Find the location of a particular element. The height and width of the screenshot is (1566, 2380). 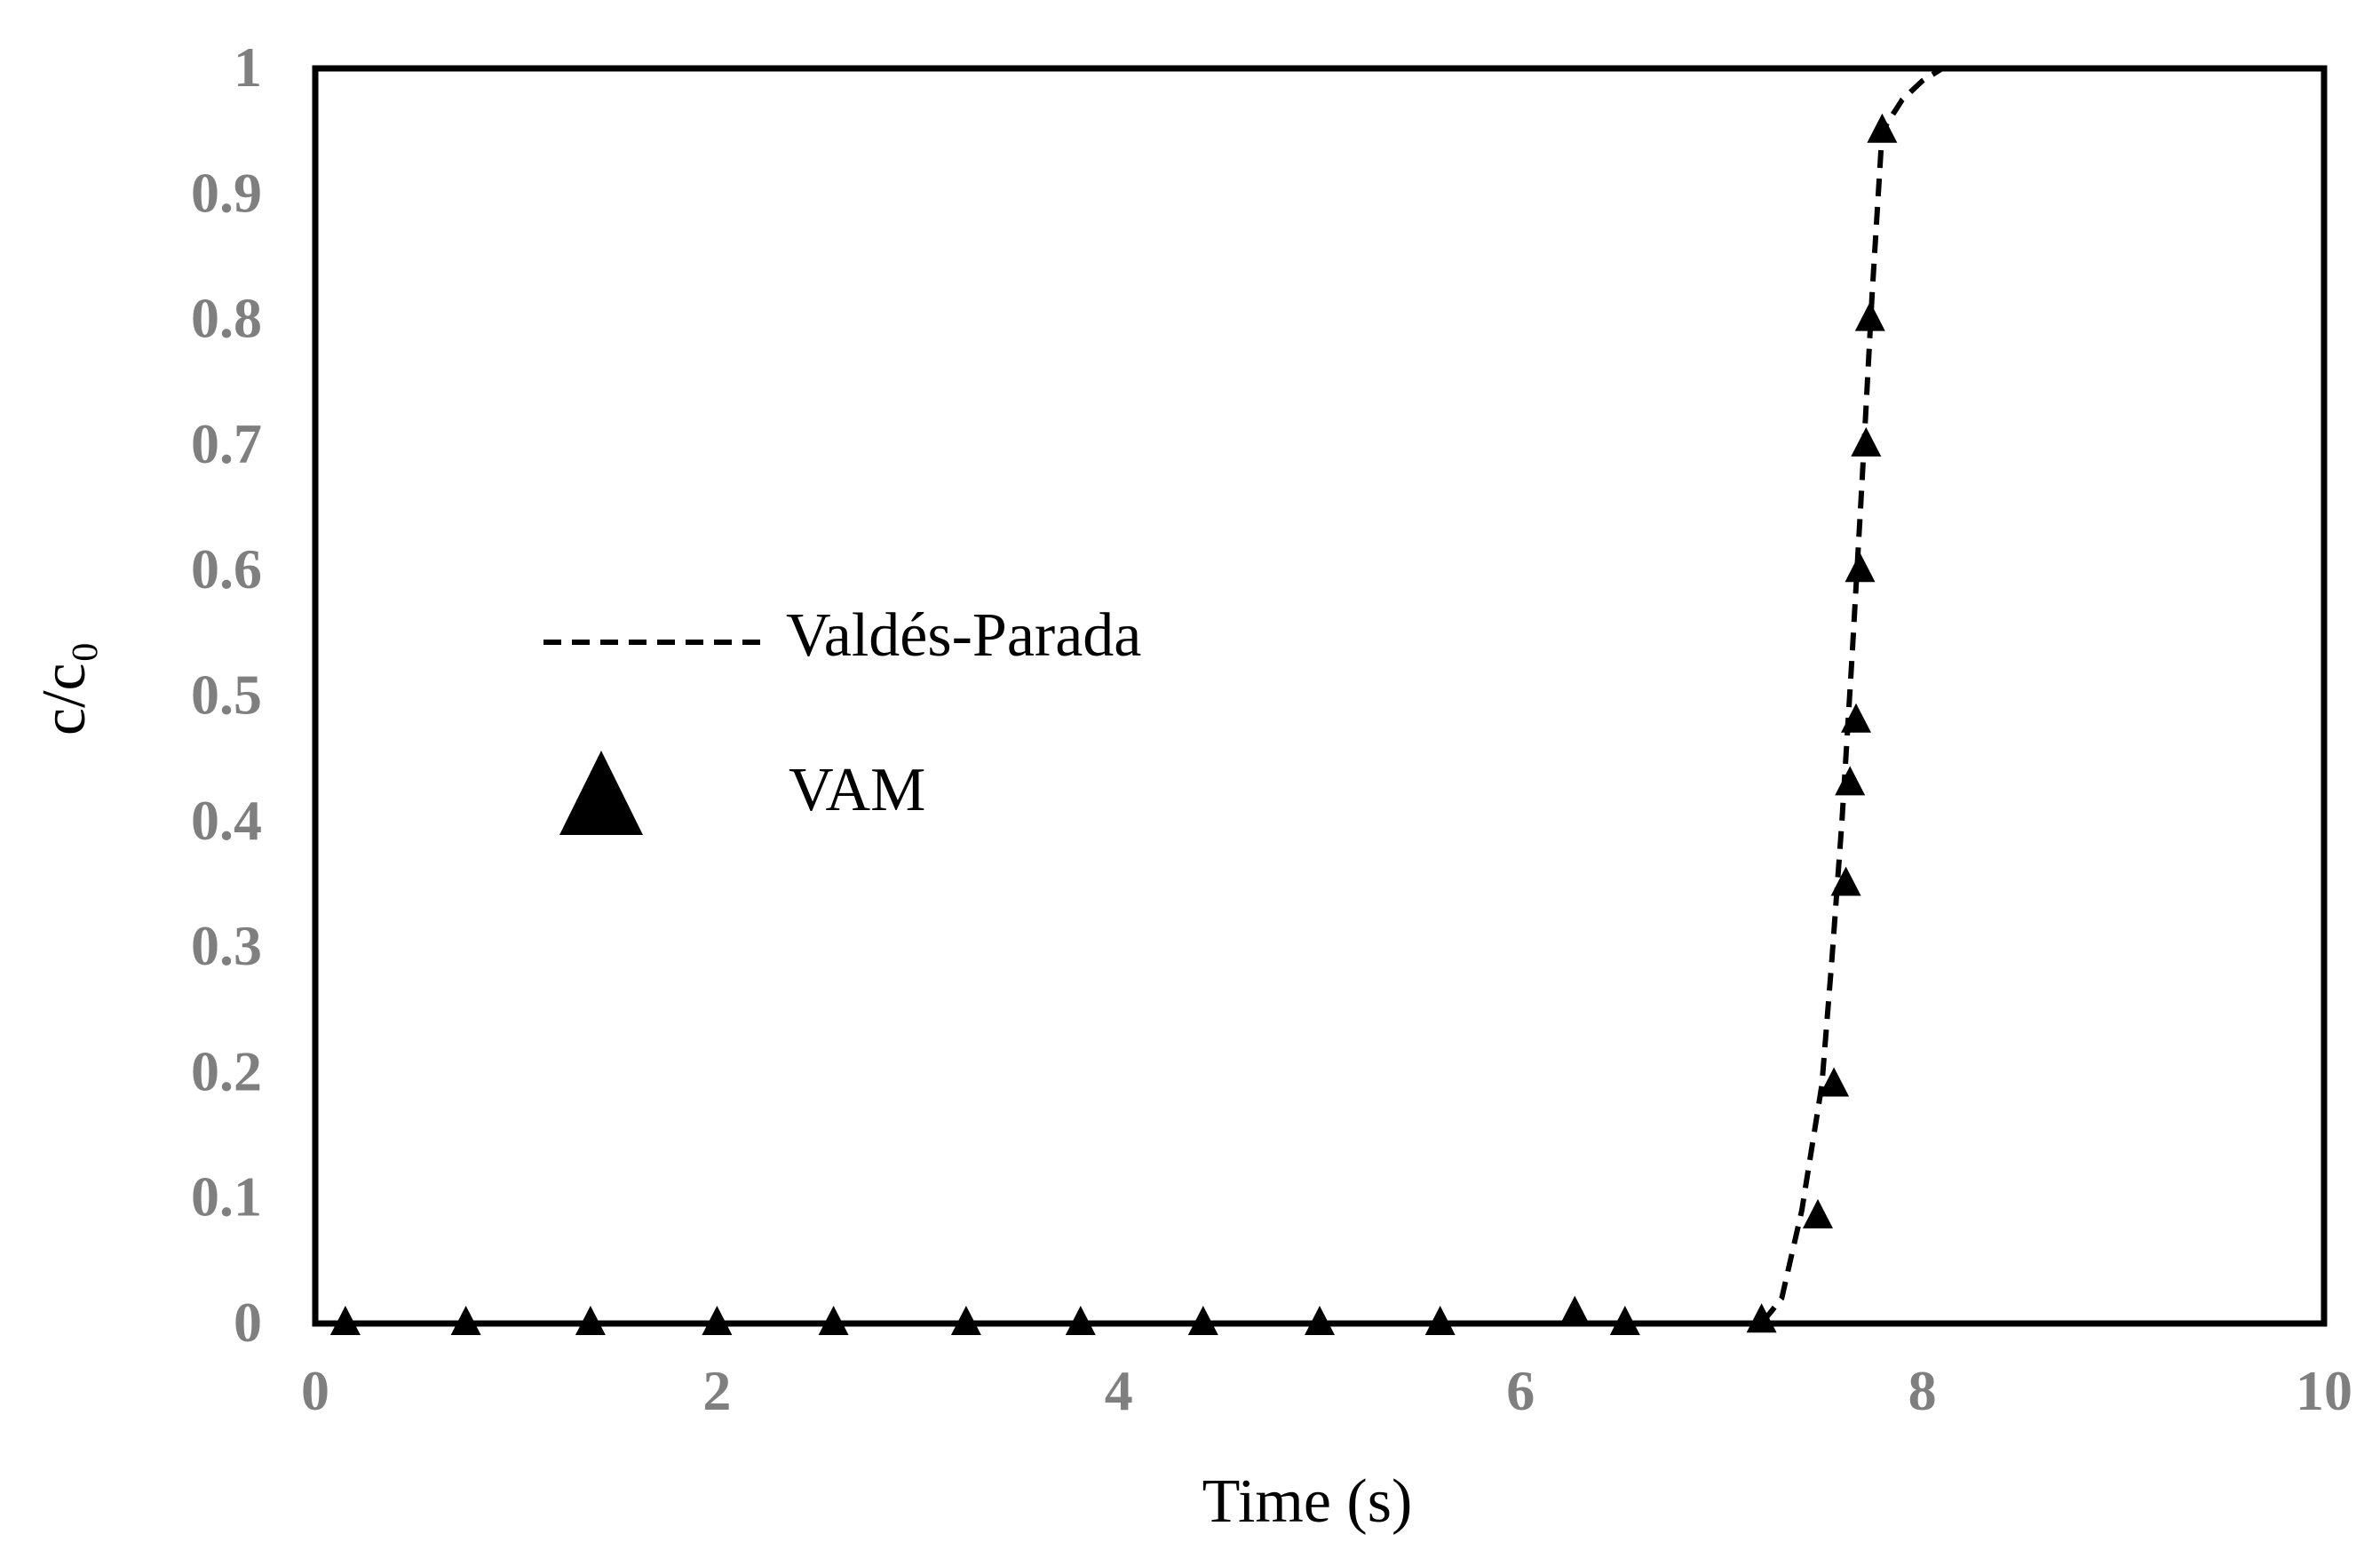

x-axis-title: Time (s) is located at coordinates (1307, 1502).